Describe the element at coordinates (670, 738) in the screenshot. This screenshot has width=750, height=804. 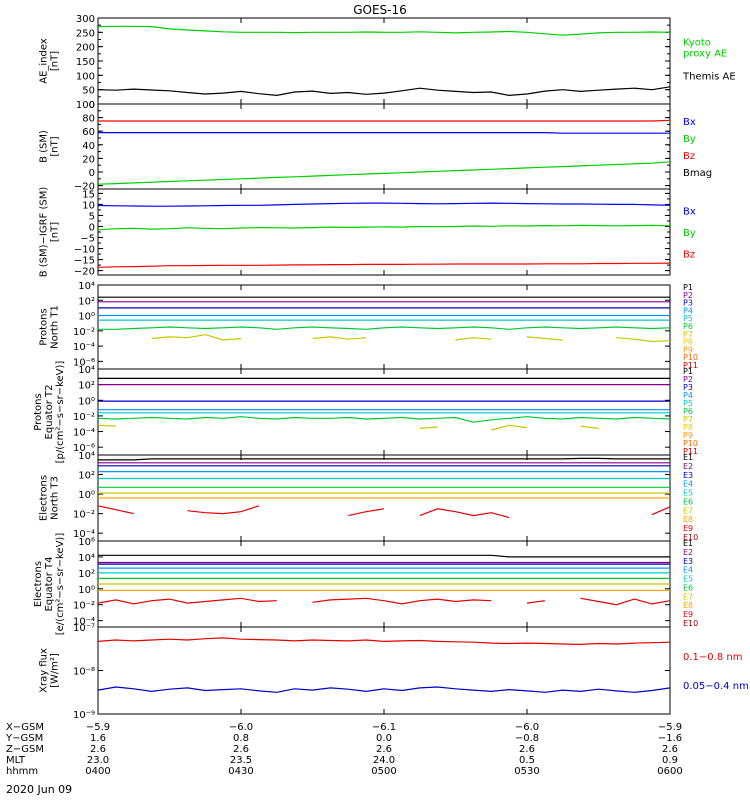
I see `x-axis-value: −1.6` at that location.